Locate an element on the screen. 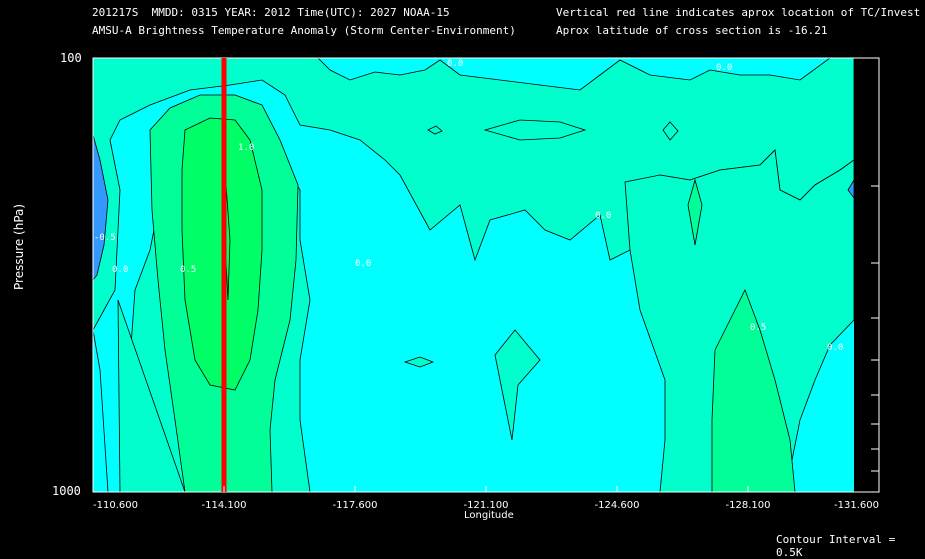 The width and height of the screenshot is (925, 559). y-tick-label-top: 100 is located at coordinates (71, 58).